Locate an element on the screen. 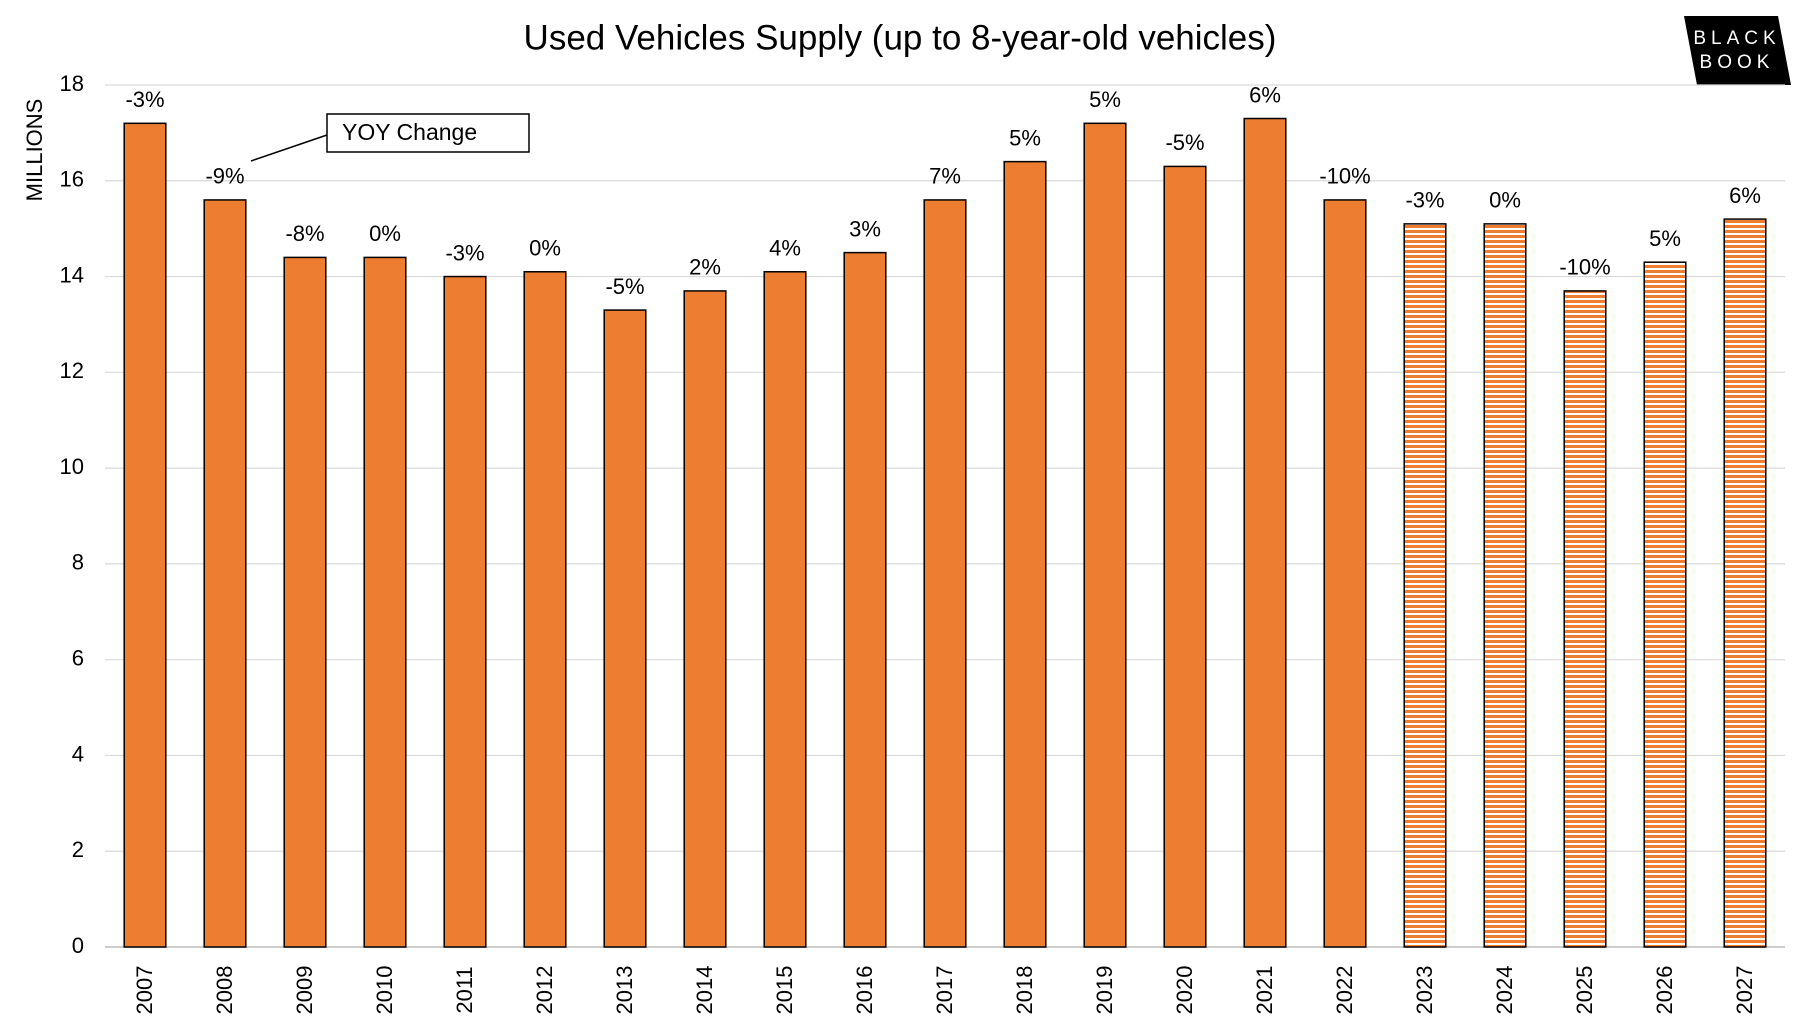 This screenshot has height=1032, width=1806. x-tick-label: 2026 is located at coordinates (1664, 990).